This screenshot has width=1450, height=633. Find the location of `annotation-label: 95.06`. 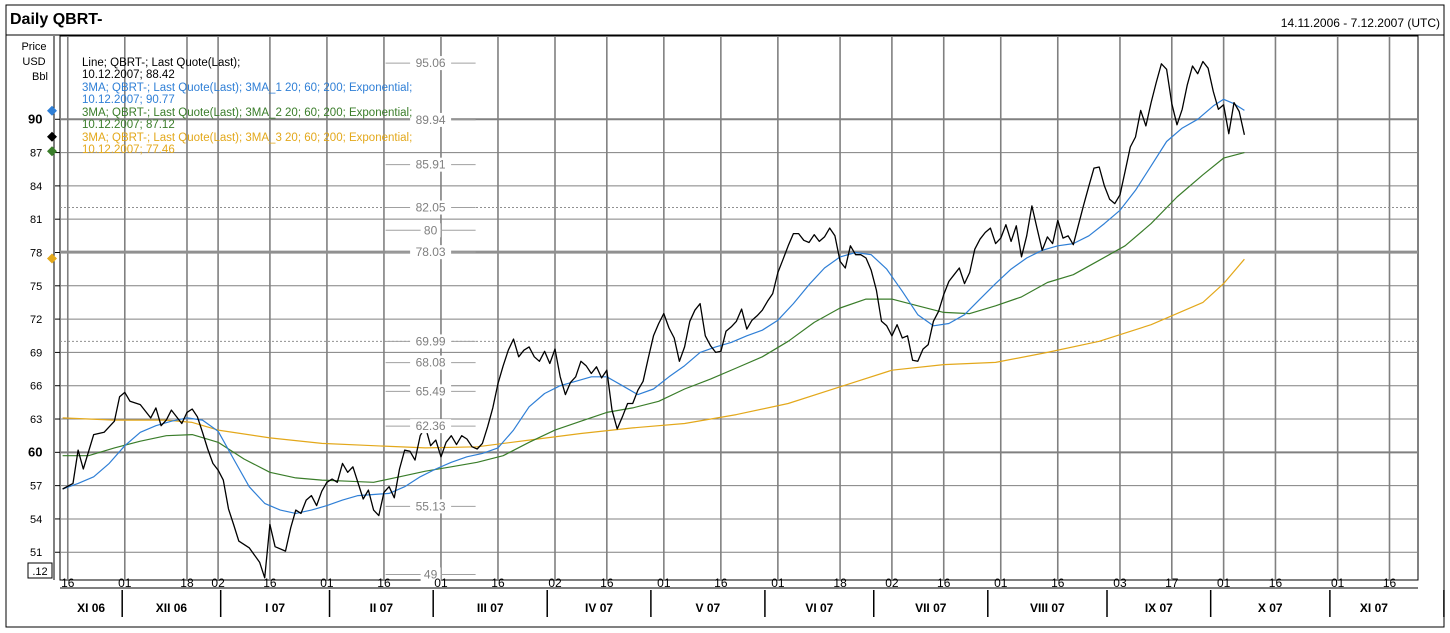

annotation-label: 95.06 is located at coordinates (431, 63).